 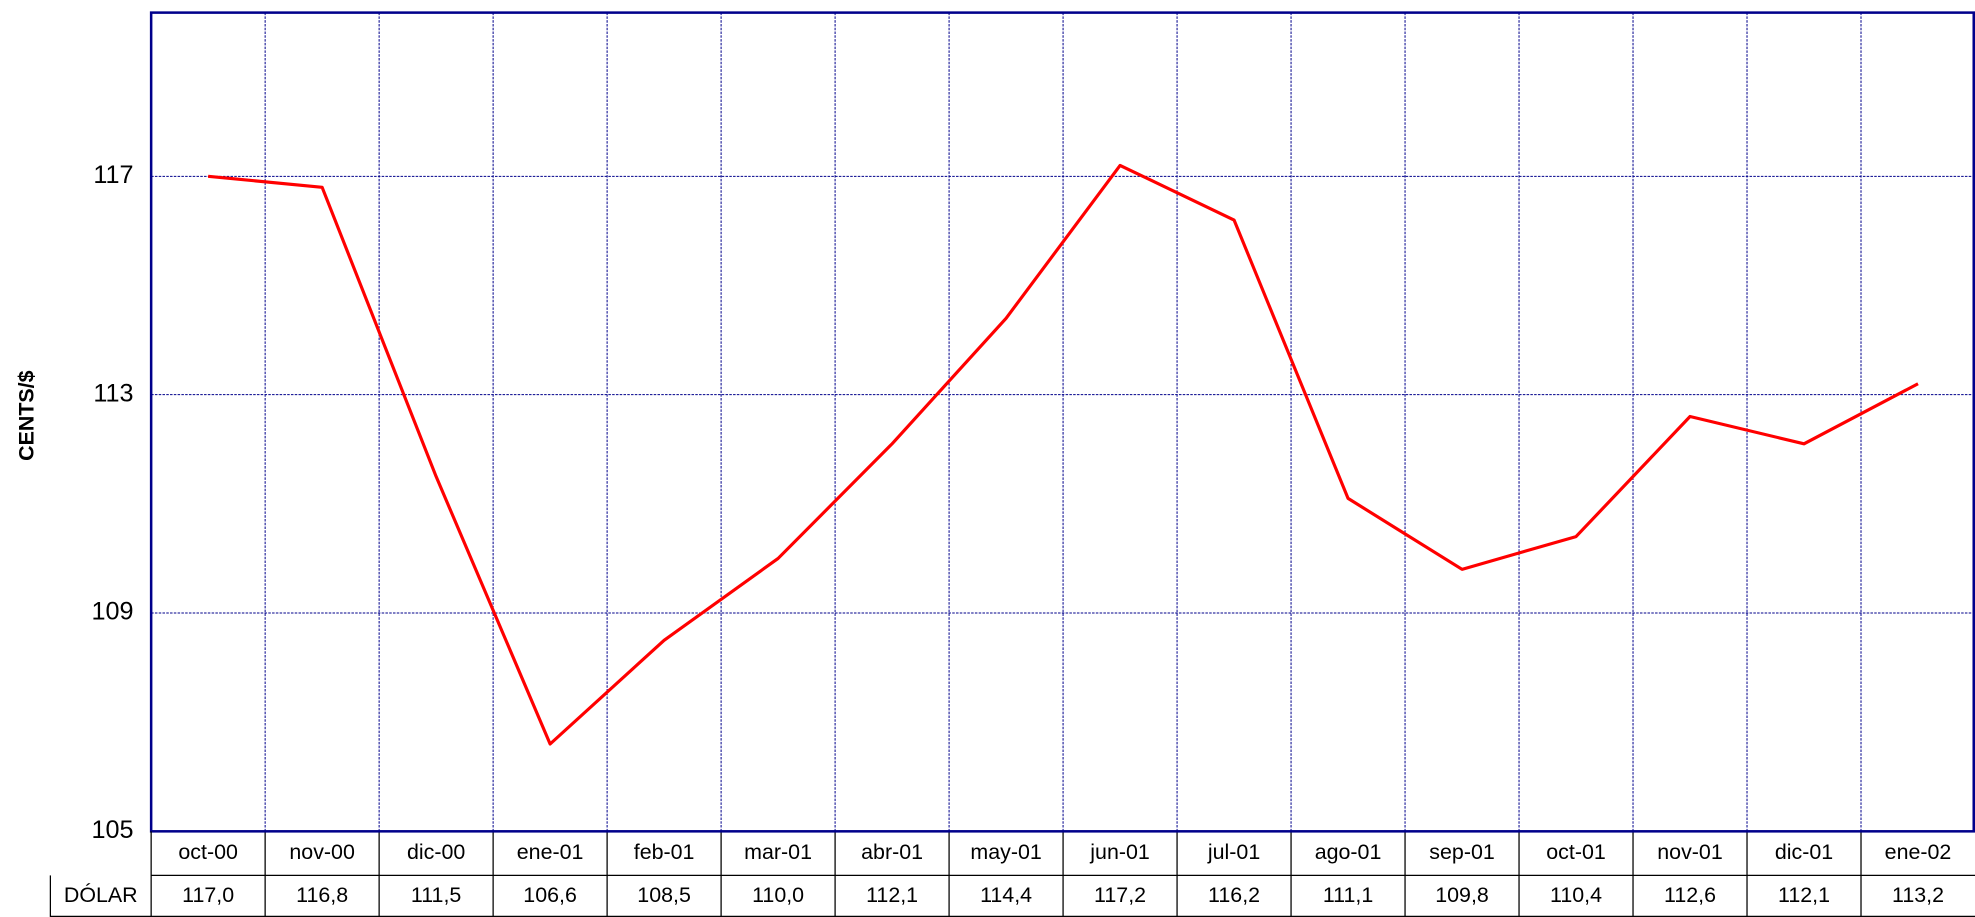 I want to click on x-tick-label: abr-01, so click(x=892, y=852).